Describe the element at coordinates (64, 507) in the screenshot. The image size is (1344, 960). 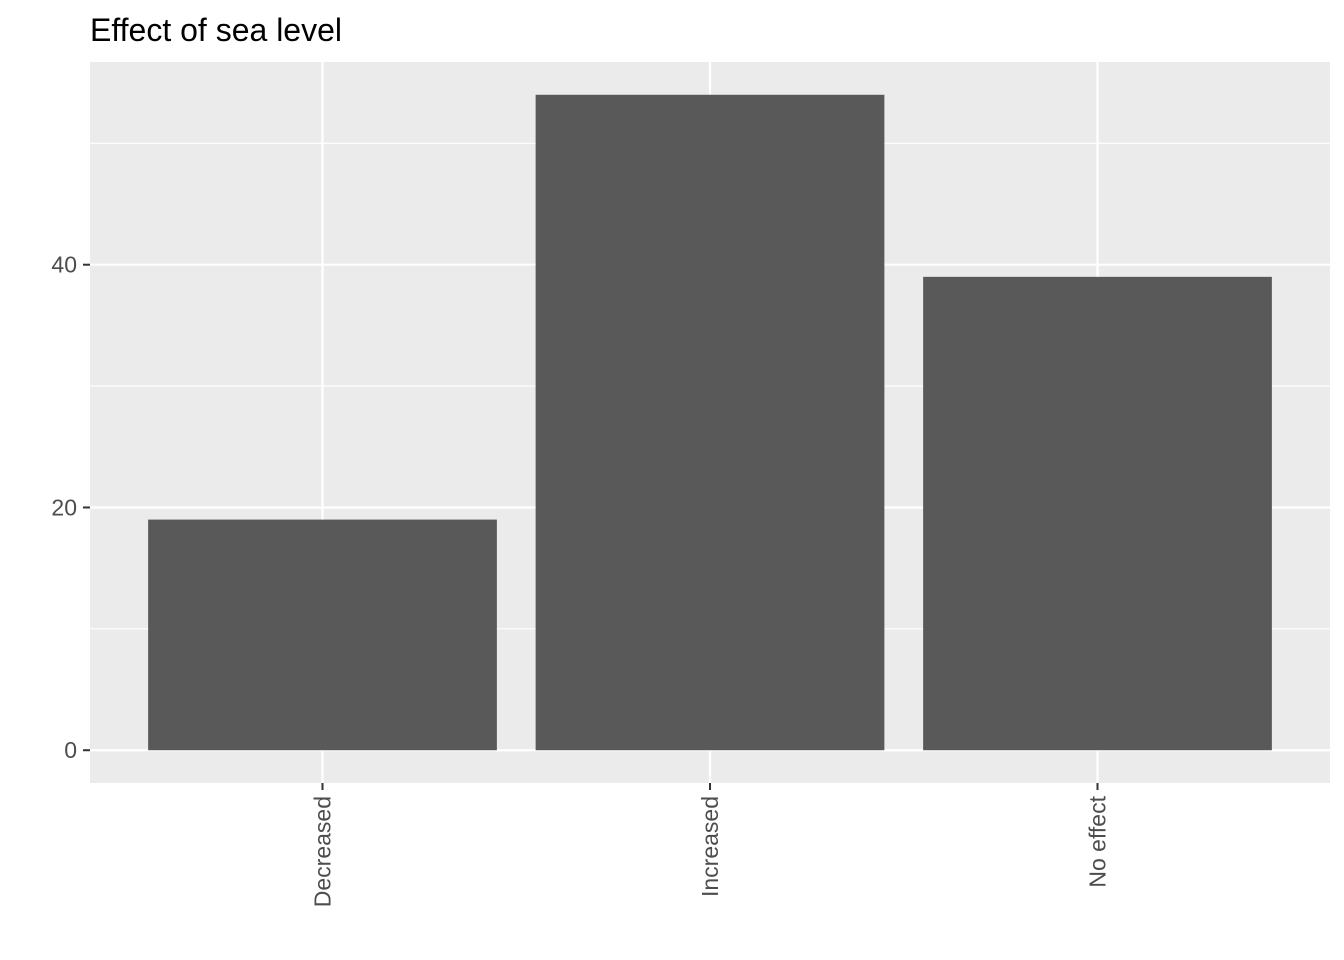
I see `y-tick-label: 20` at that location.